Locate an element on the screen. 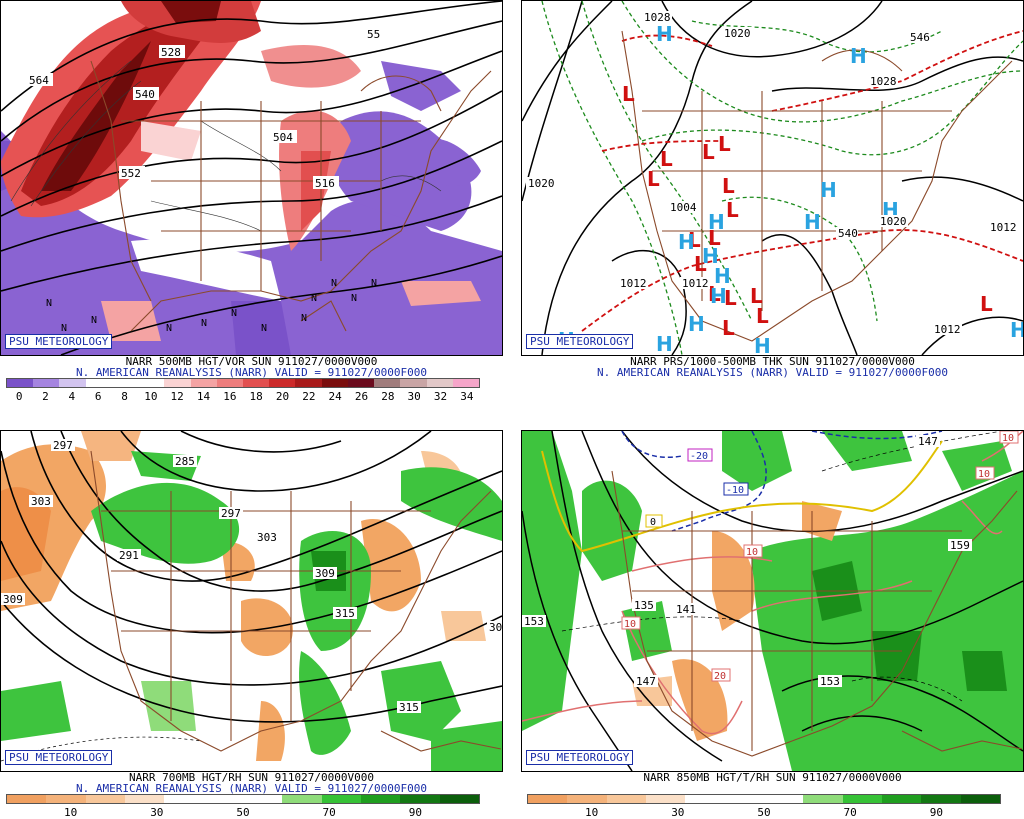  colorbar-tick: 32 is located at coordinates (440, 396).